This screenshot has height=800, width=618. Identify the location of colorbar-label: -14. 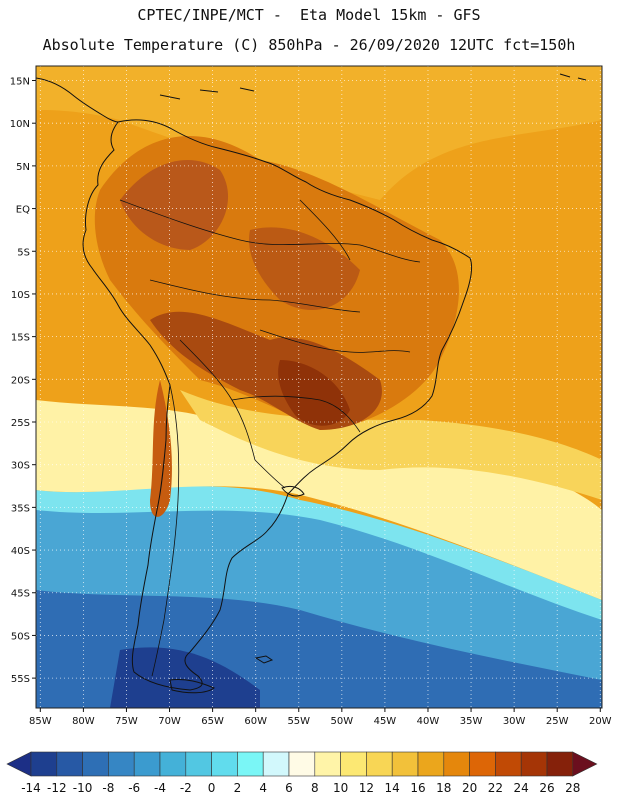
(31, 788).